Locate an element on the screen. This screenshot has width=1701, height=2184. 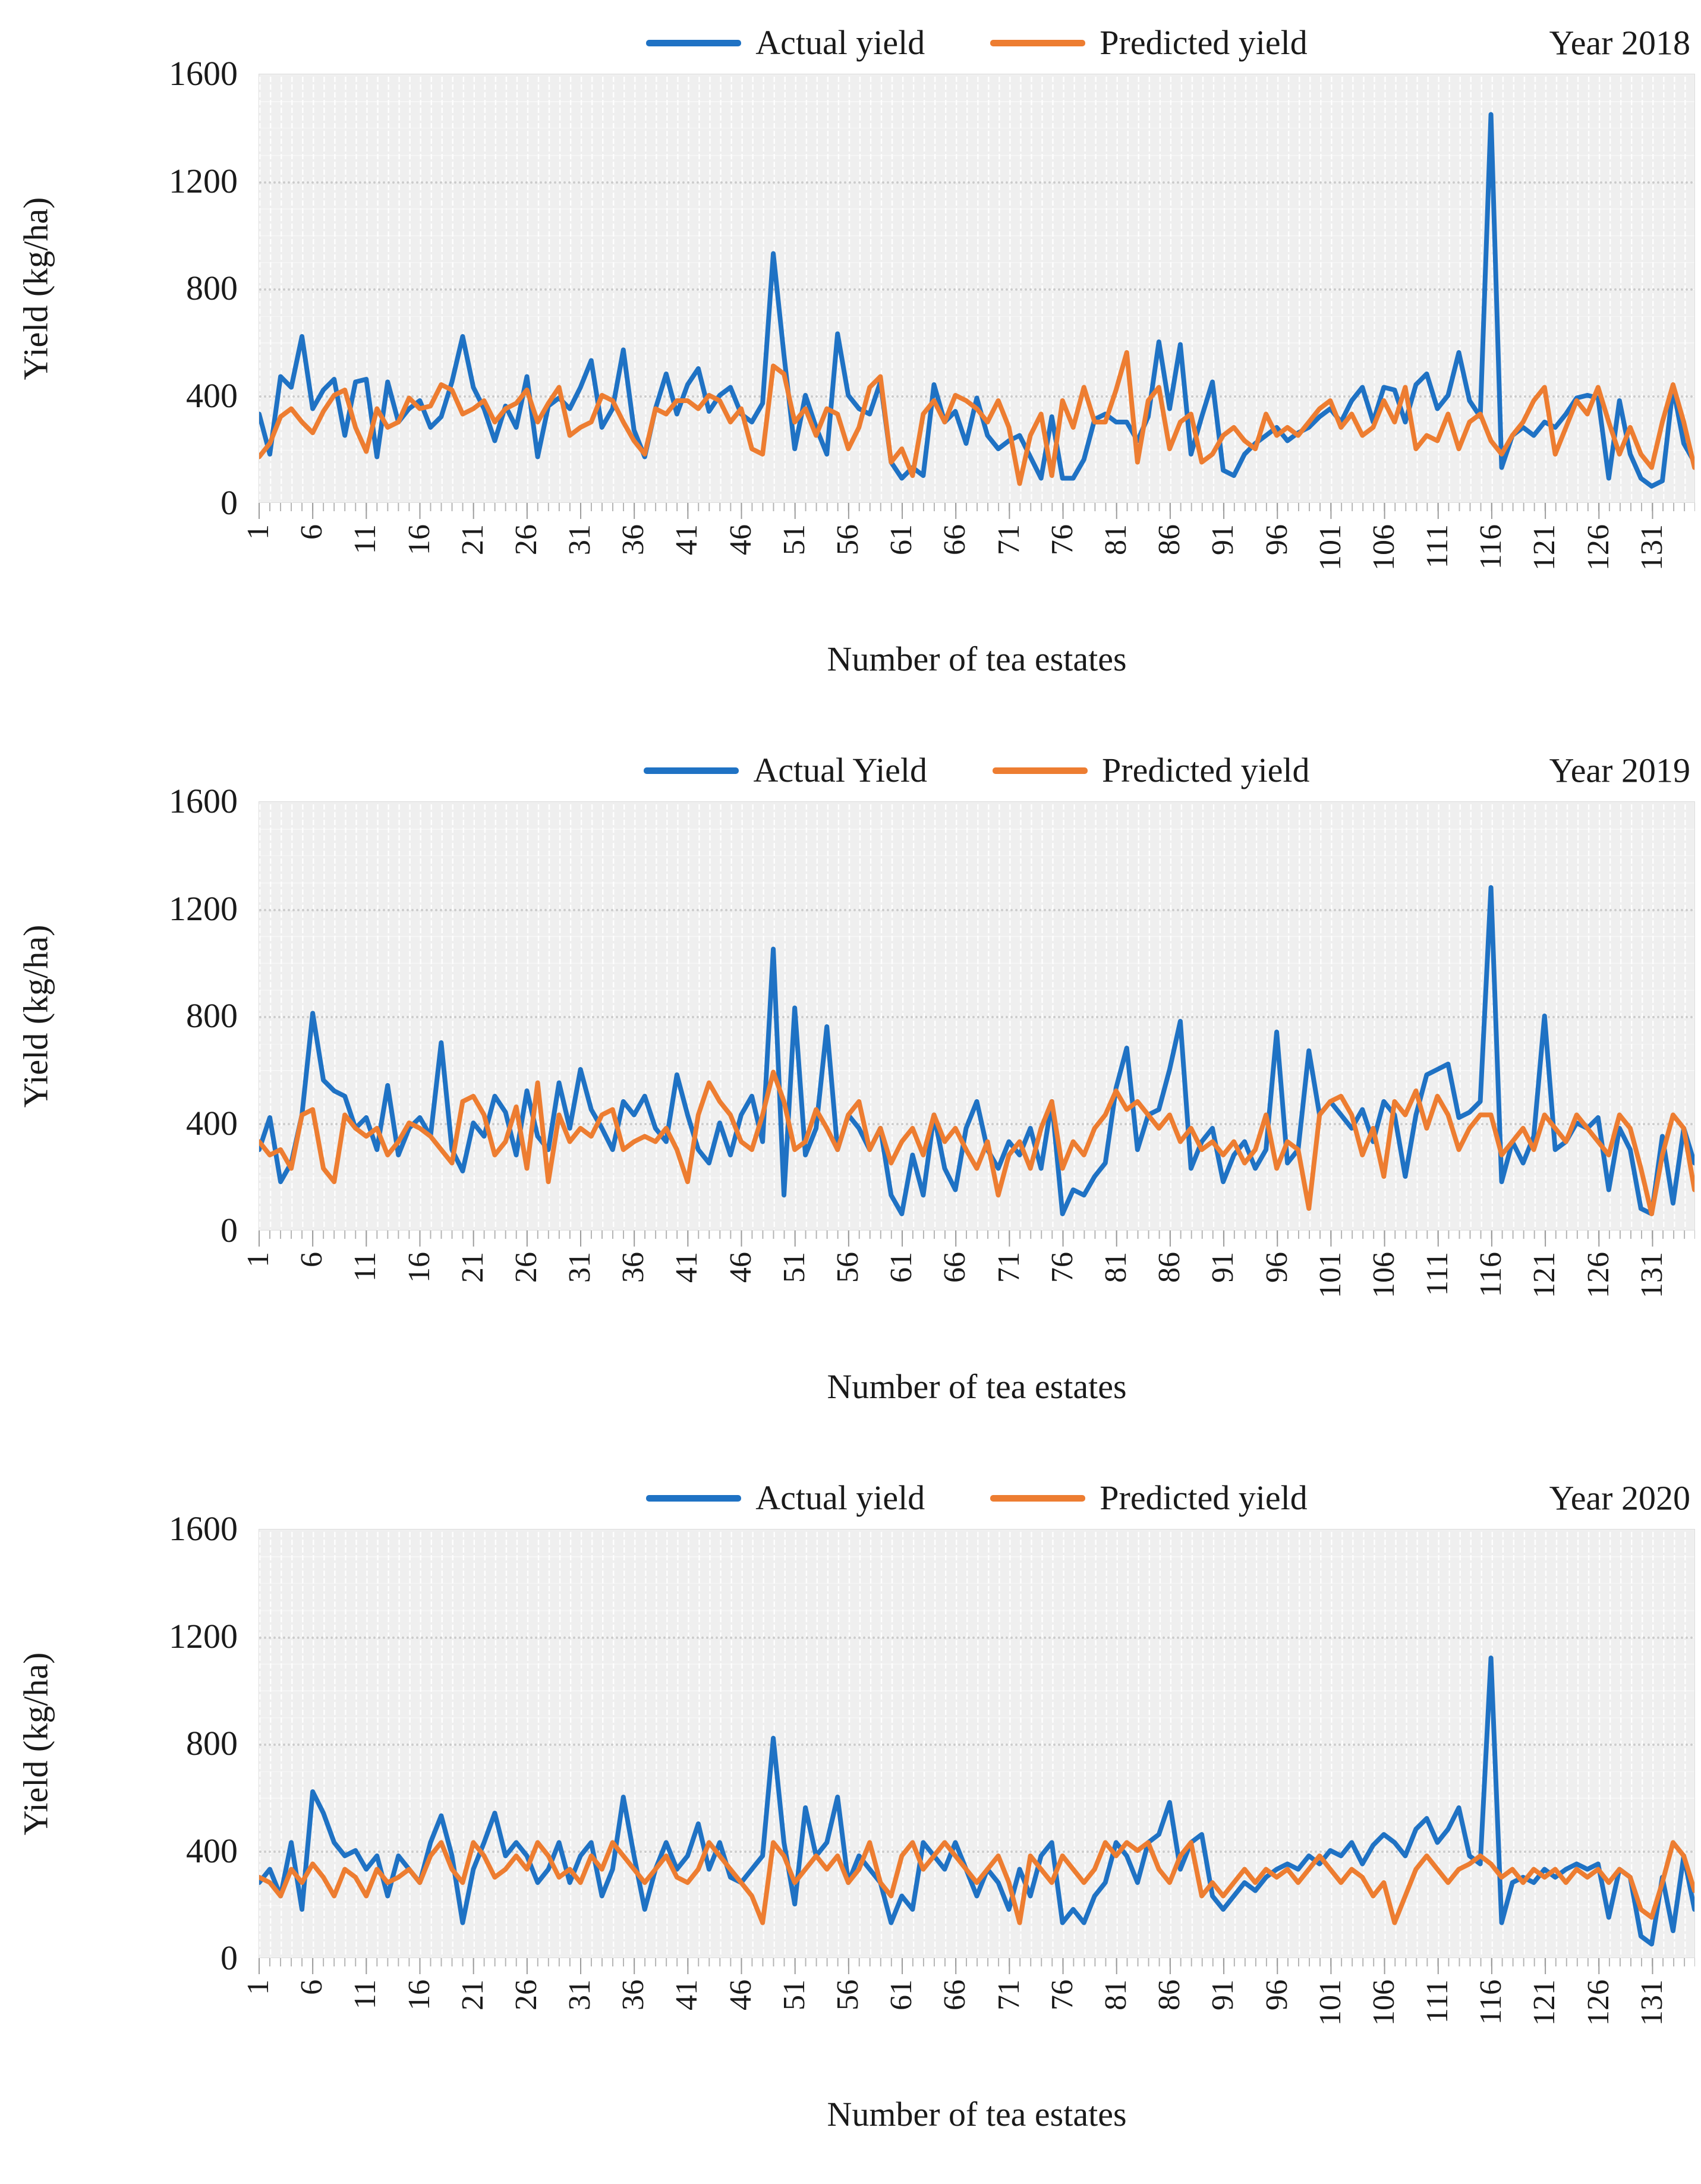
year-label: Year 2019 is located at coordinates (1619, 770).